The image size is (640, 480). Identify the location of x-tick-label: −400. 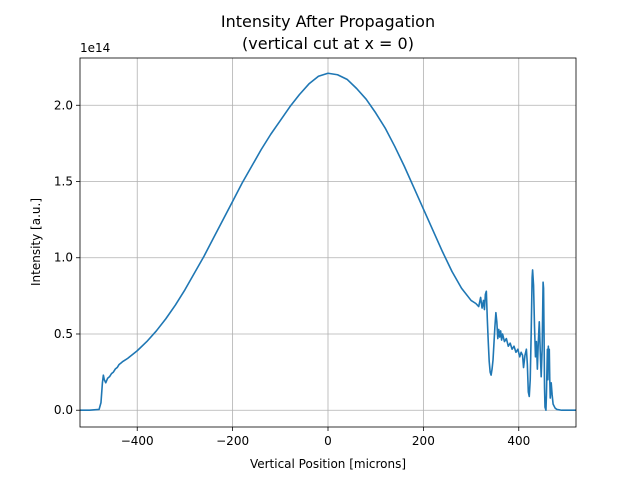
(137, 441).